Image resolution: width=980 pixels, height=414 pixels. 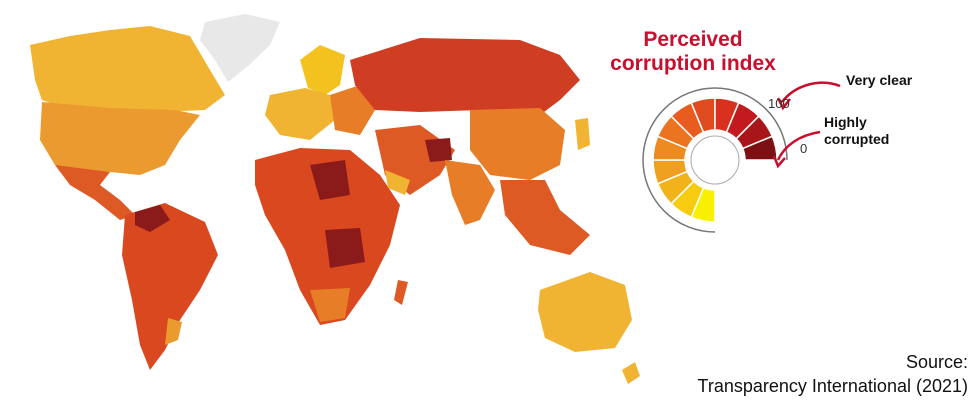 What do you see at coordinates (173, 331) in the screenshot?
I see `region-chile-uruguay` at bounding box center [173, 331].